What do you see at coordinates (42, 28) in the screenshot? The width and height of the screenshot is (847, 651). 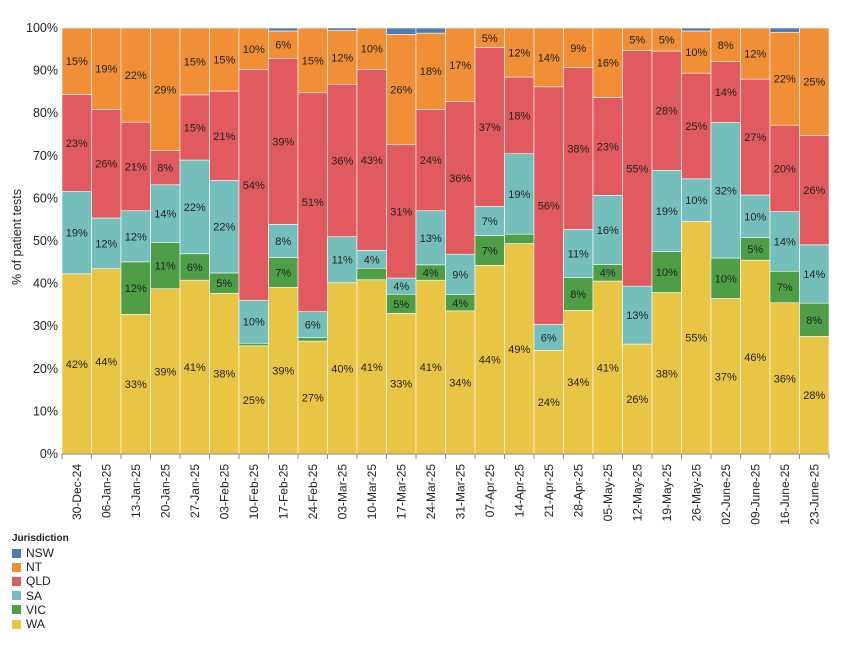 I see `y-tick-label: 100%` at bounding box center [42, 28].